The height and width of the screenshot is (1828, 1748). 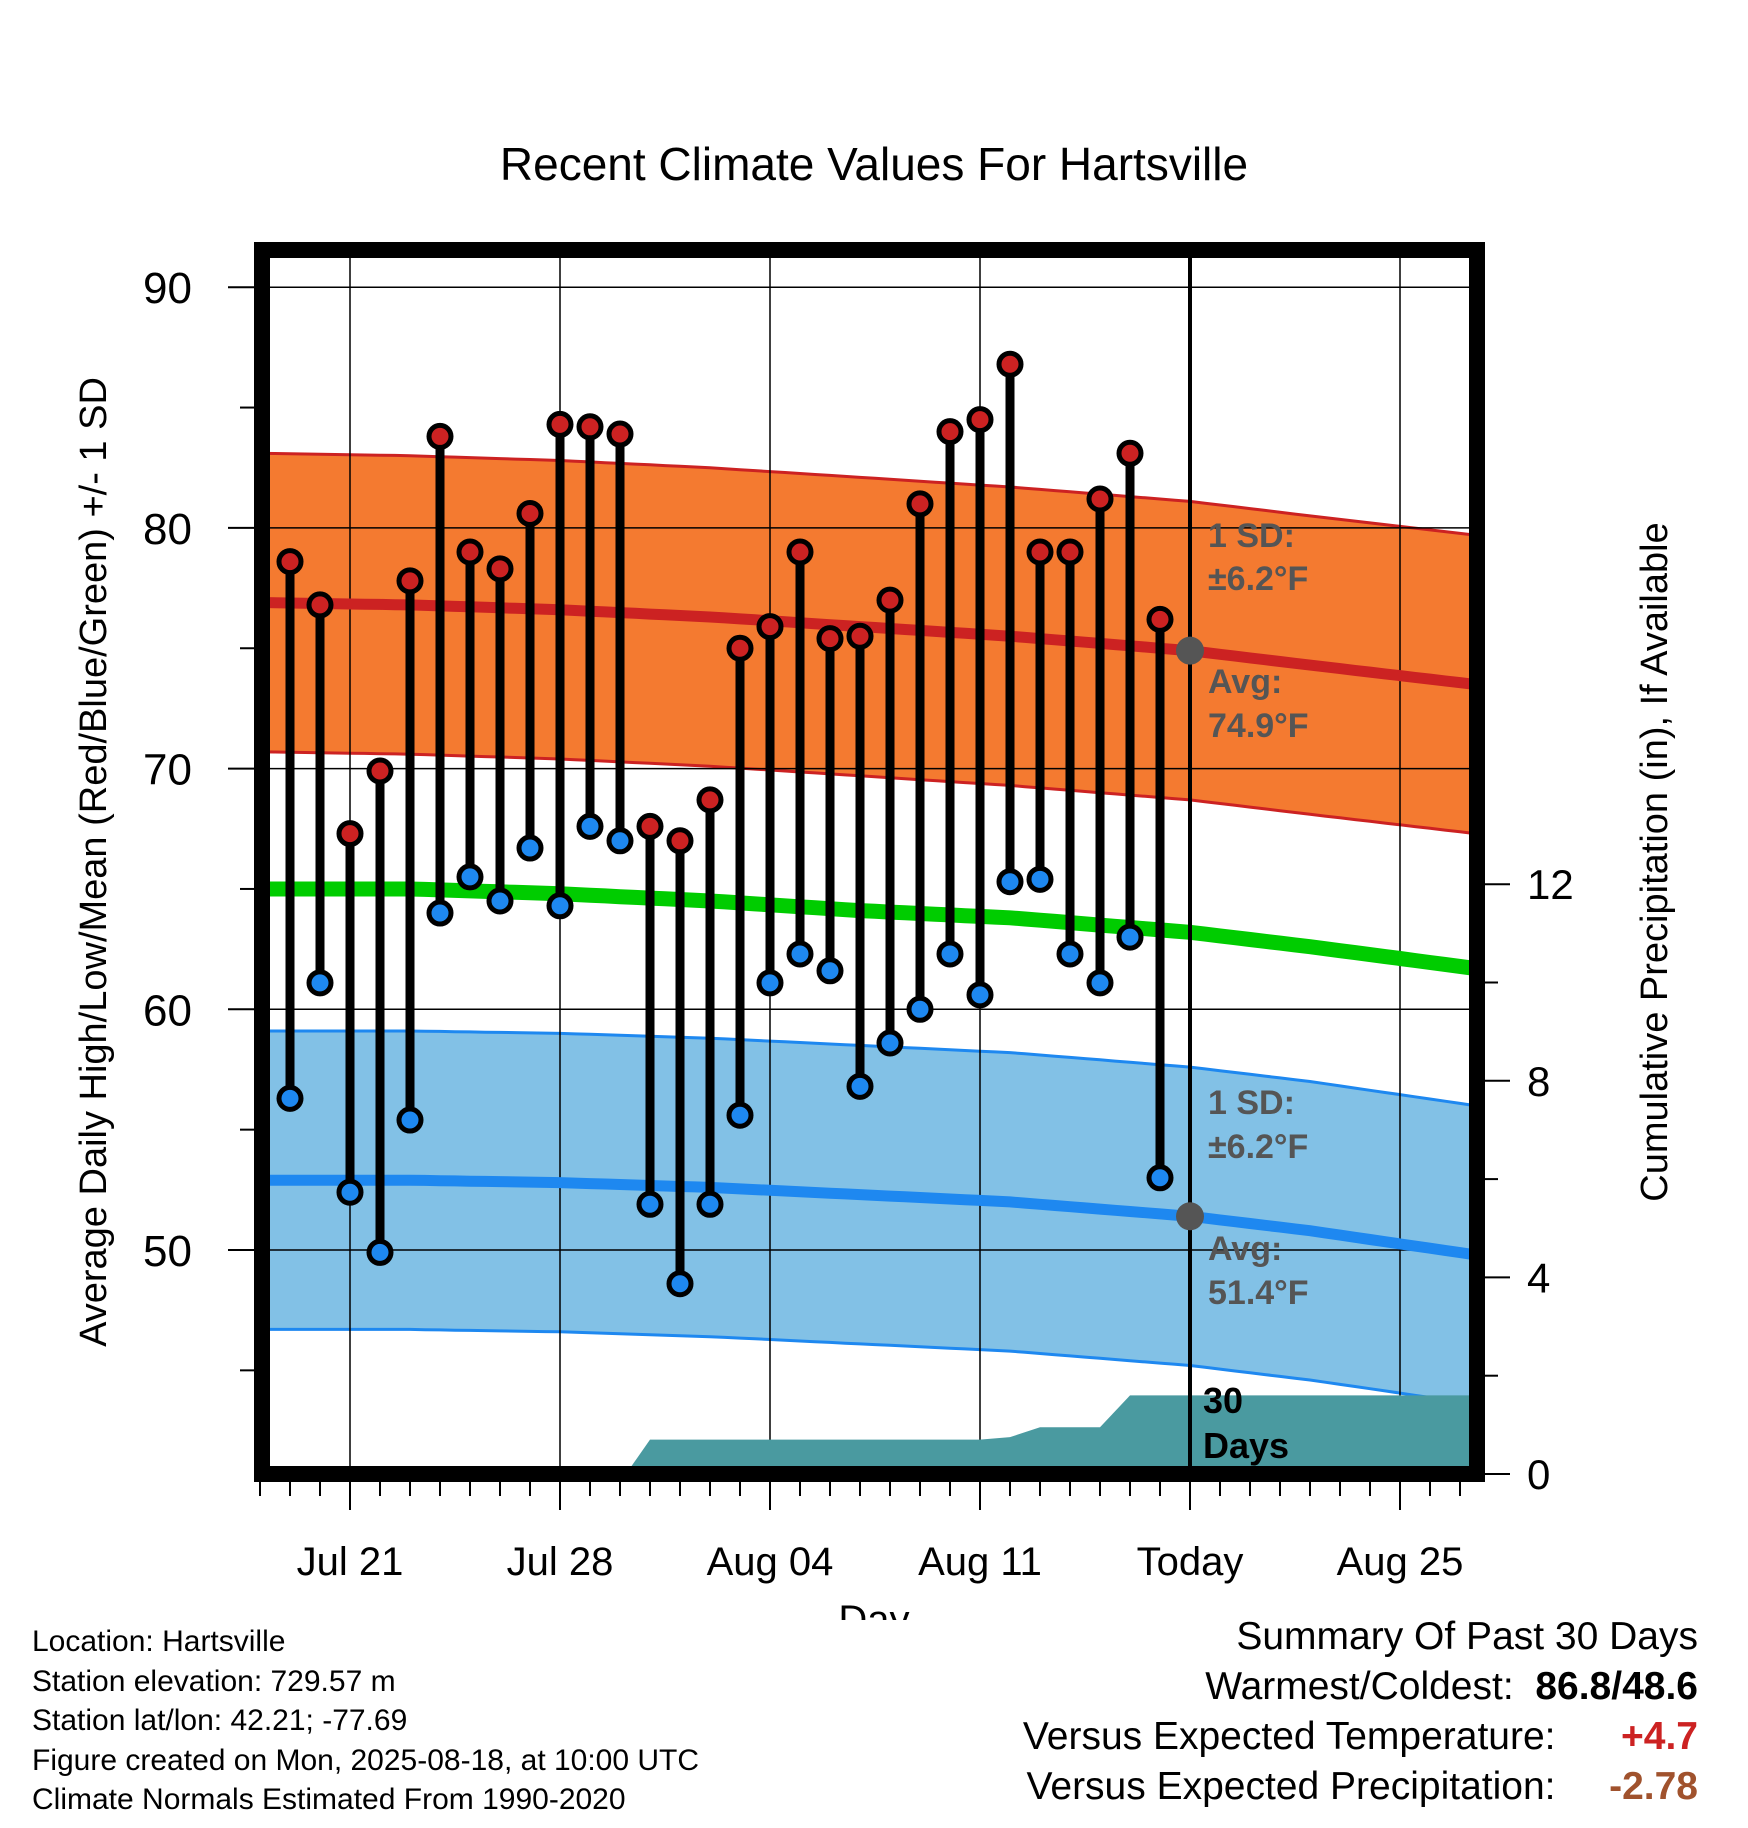 What do you see at coordinates (1400, 1562) in the screenshot?
I see `x-tick-label: Aug 25` at bounding box center [1400, 1562].